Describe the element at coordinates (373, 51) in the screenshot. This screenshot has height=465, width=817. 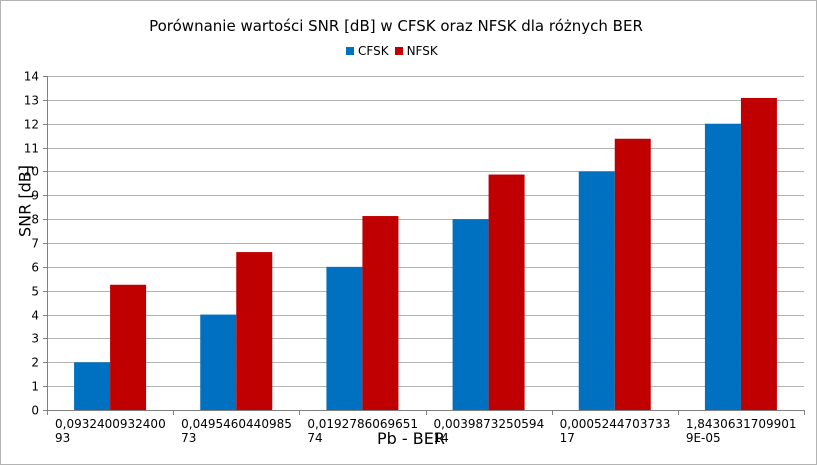
I see `legend-label-cfsk: CFSK` at that location.